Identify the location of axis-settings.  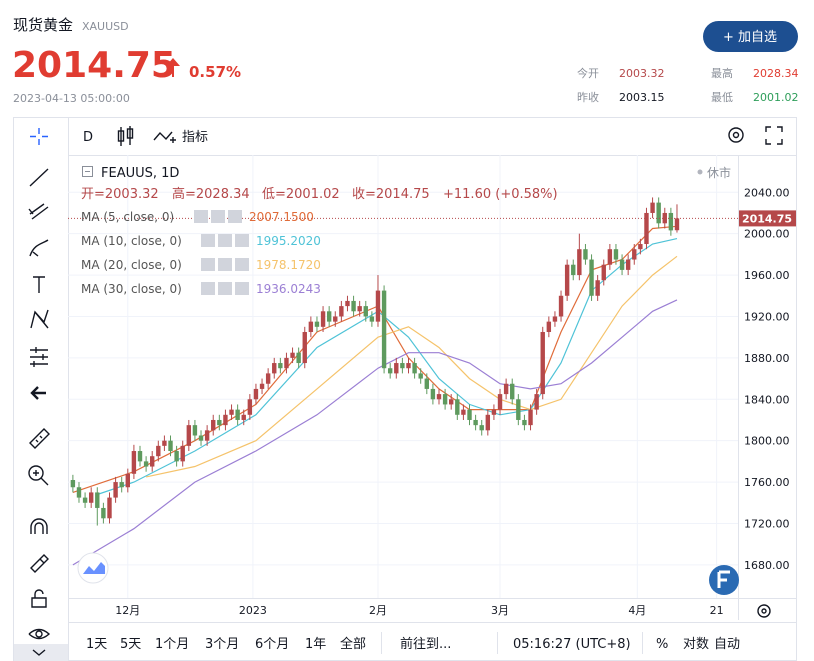
(764, 611).